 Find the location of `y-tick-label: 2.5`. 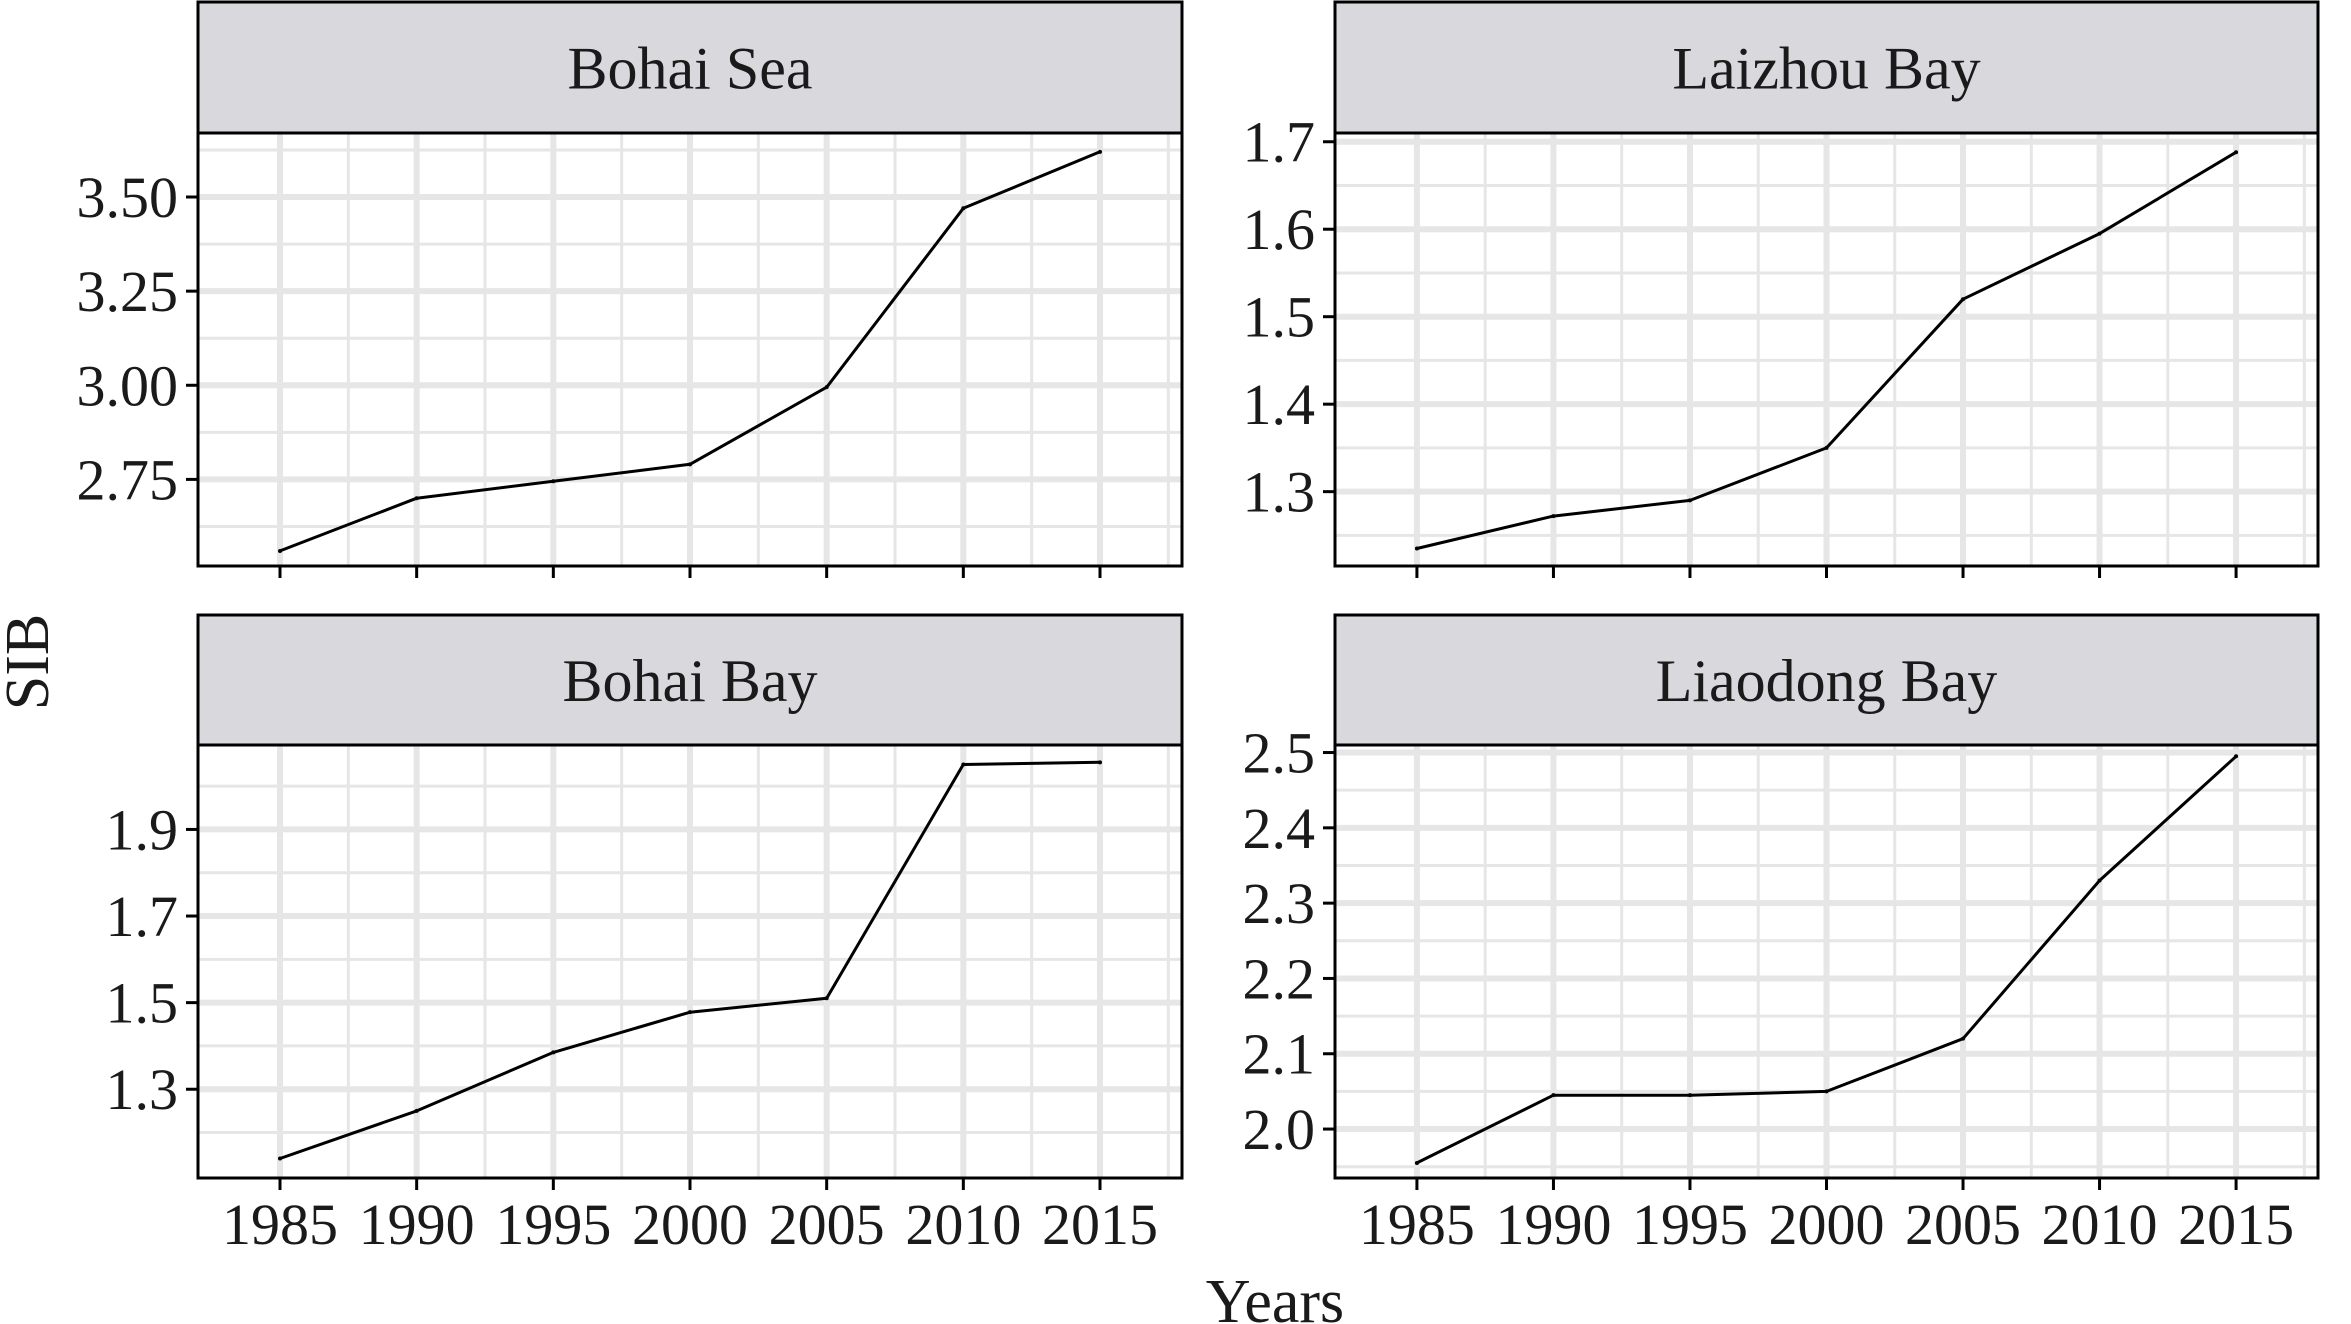

y-tick-label: 2.5 is located at coordinates (1279, 753).